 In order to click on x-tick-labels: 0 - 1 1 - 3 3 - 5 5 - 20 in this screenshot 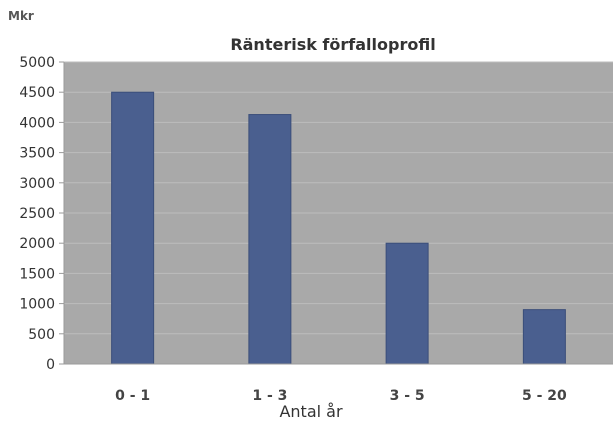, I will do `click(341, 396)`.